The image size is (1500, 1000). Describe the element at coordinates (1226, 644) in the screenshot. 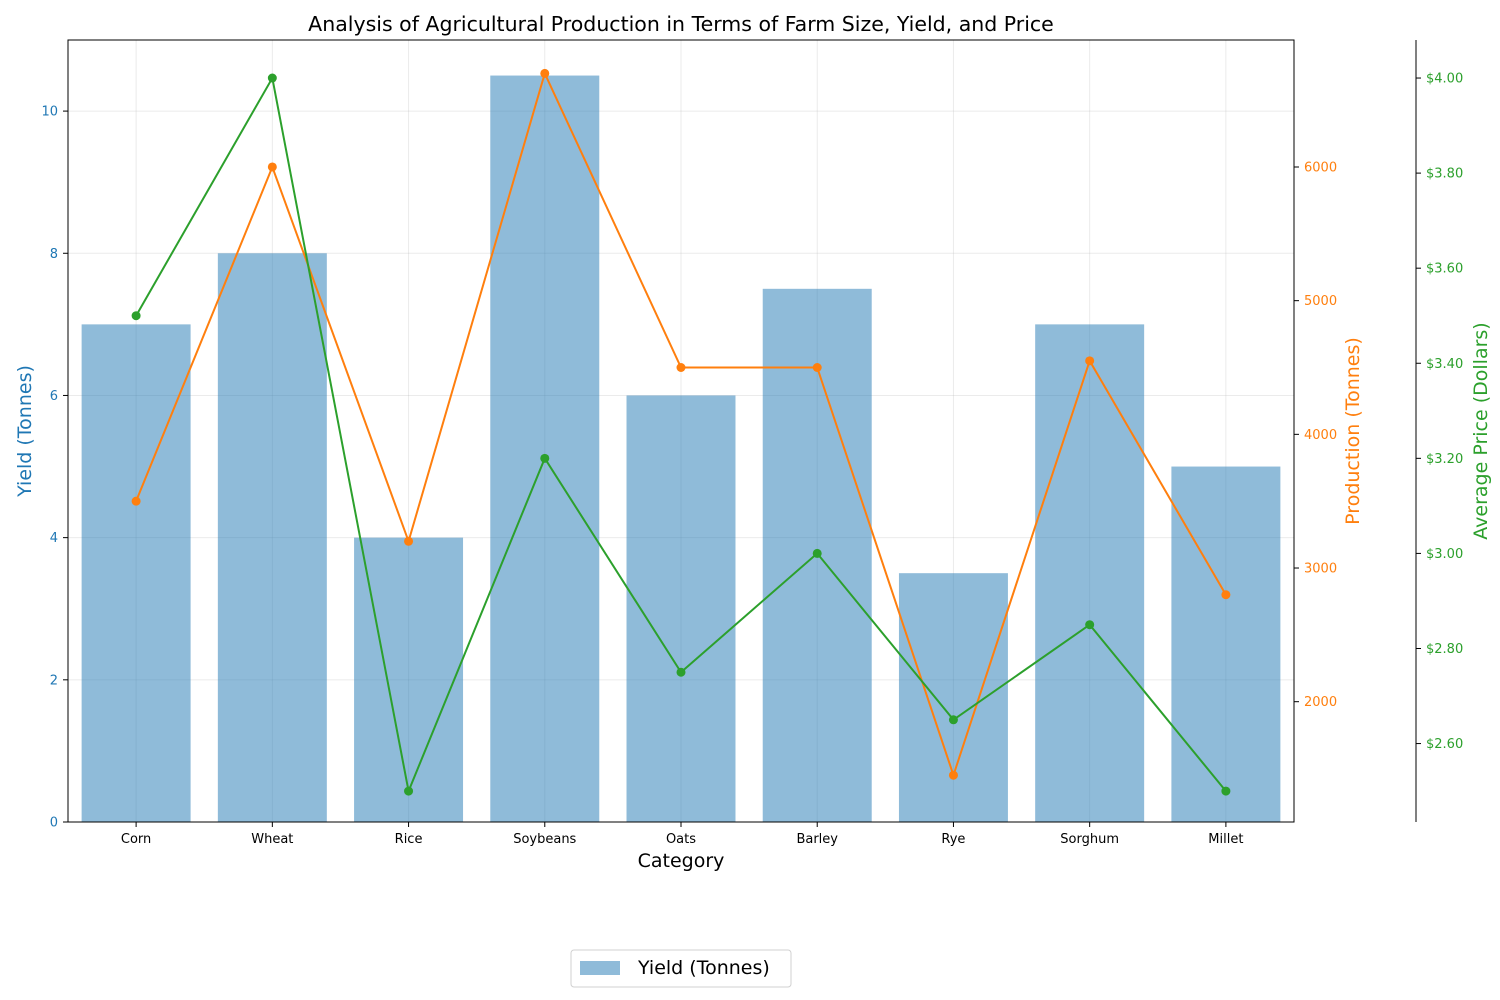

I see `bar-millet` at that location.